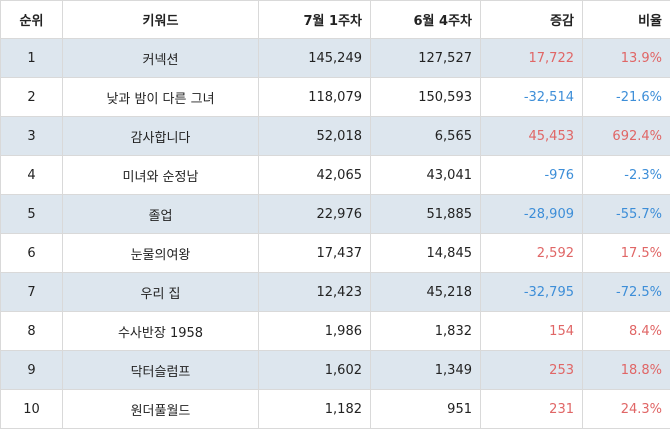  What do you see at coordinates (531, 370) in the screenshot?
I see `cell-change: 253` at bounding box center [531, 370].